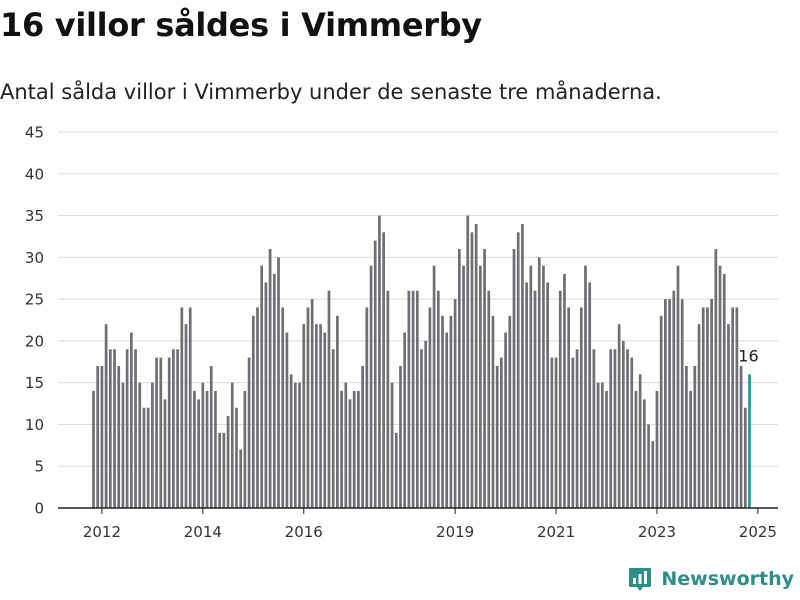  Describe the element at coordinates (34, 300) in the screenshot. I see `y-tick-label: 25` at that location.